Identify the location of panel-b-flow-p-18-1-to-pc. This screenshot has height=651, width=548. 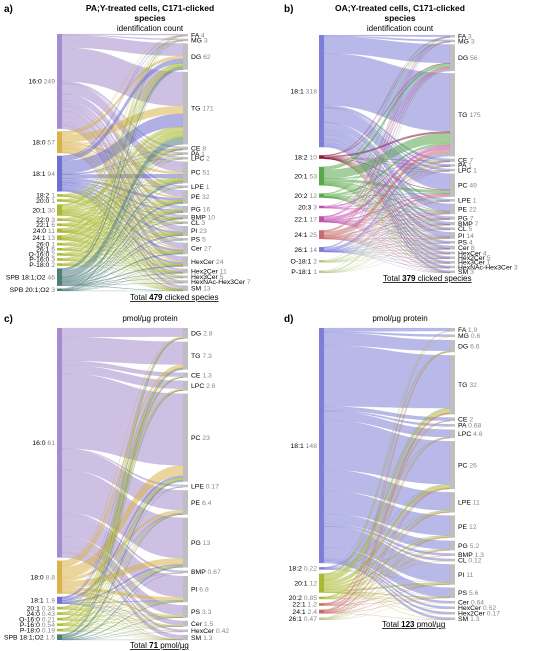
(387, 234).